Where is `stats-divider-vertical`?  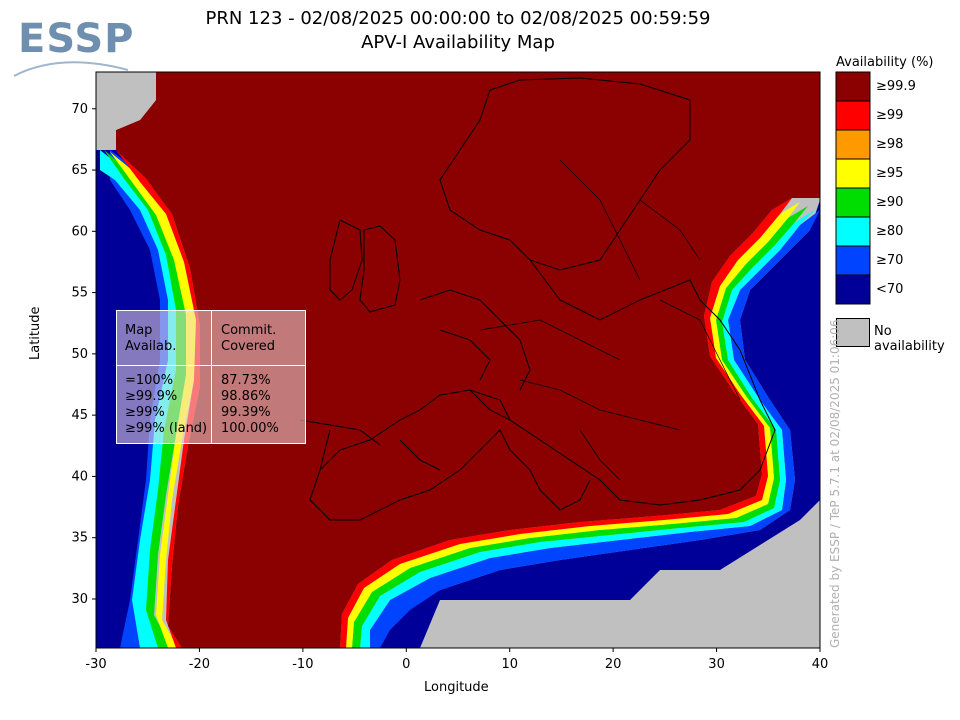 stats-divider-vertical is located at coordinates (211, 377).